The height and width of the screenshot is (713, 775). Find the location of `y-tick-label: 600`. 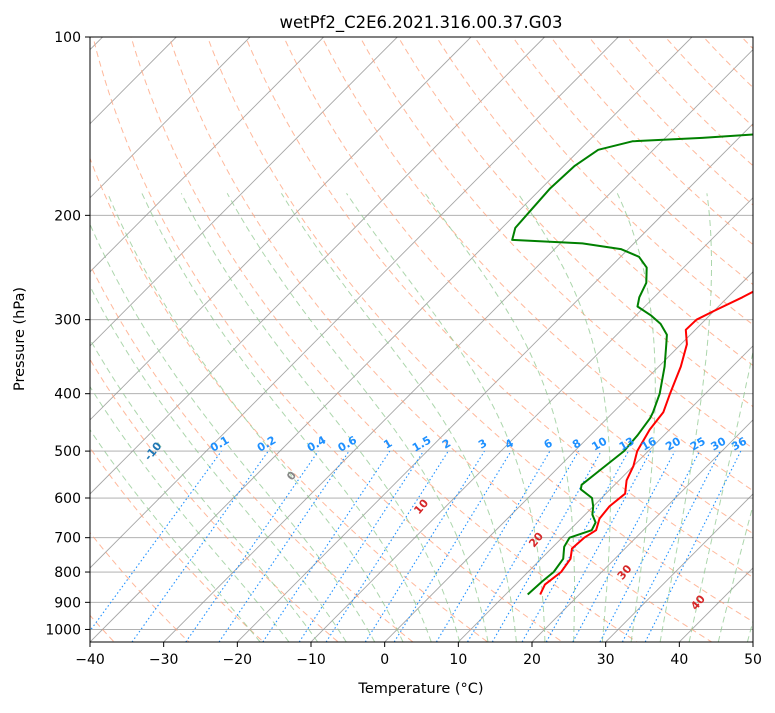

y-tick-label: 600 is located at coordinates (67, 499).